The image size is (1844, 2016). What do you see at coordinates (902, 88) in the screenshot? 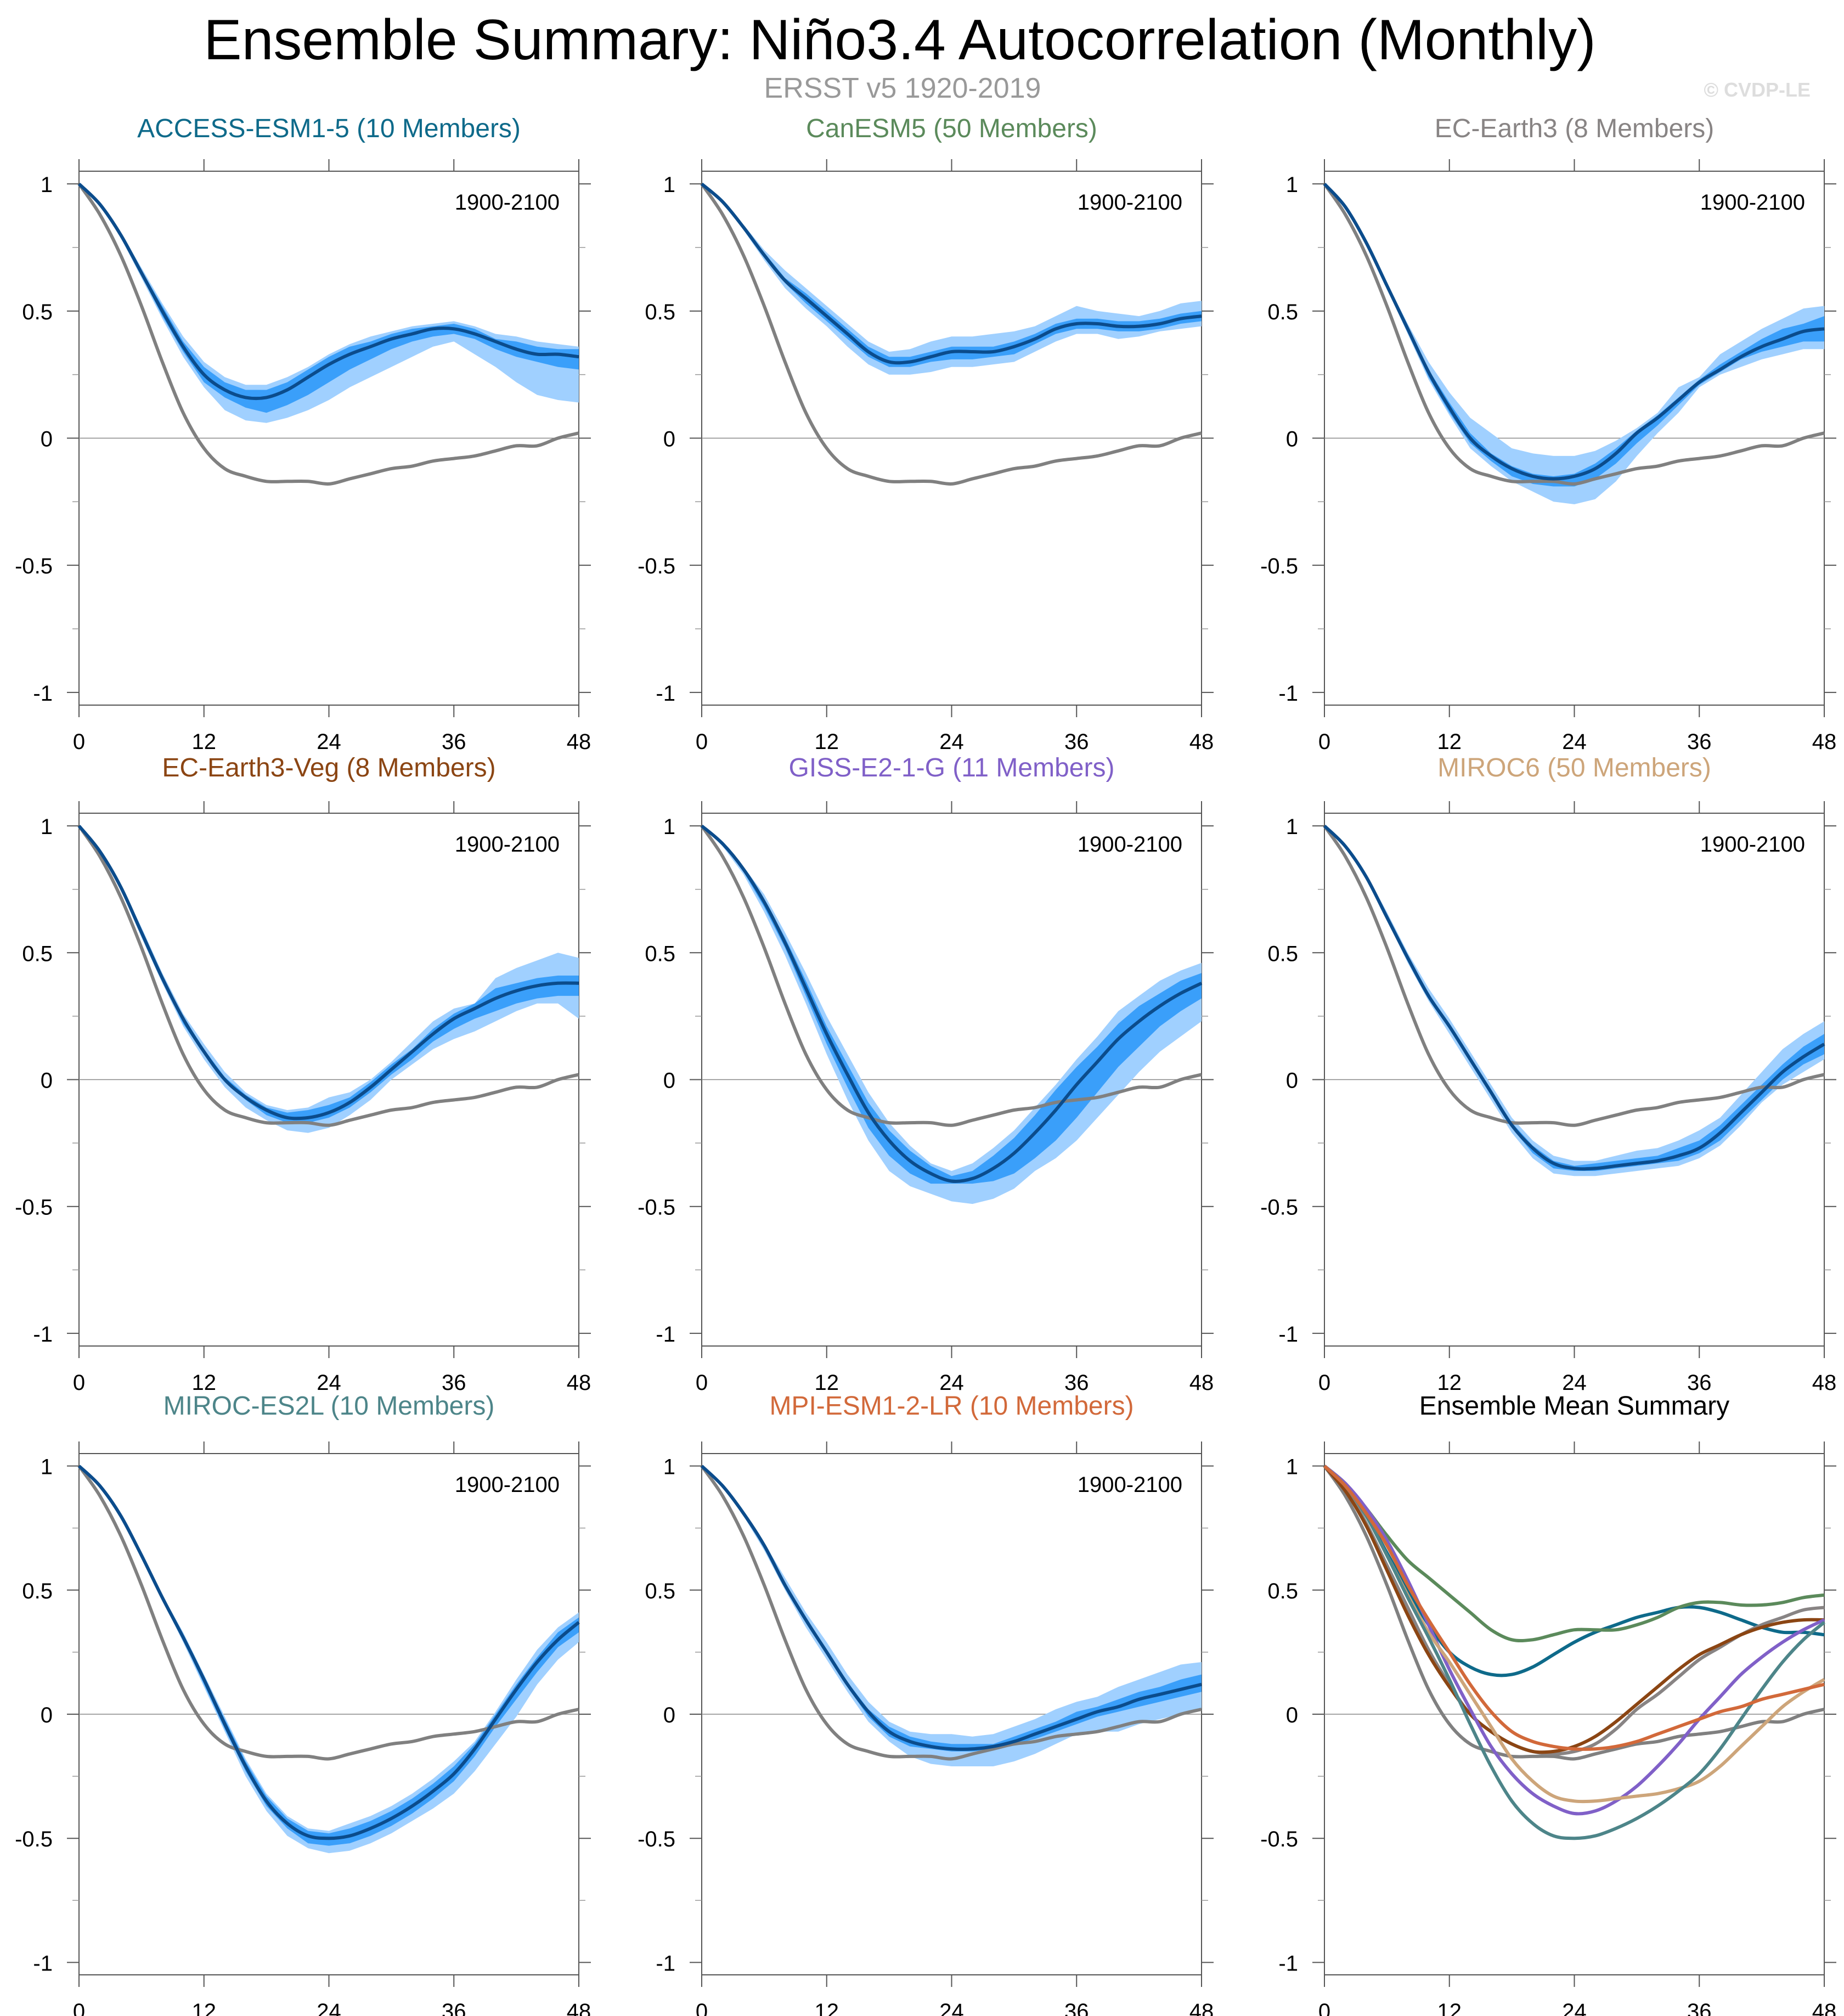
I see `figure-subtitle: ERSST v5 1920-2019` at bounding box center [902, 88].